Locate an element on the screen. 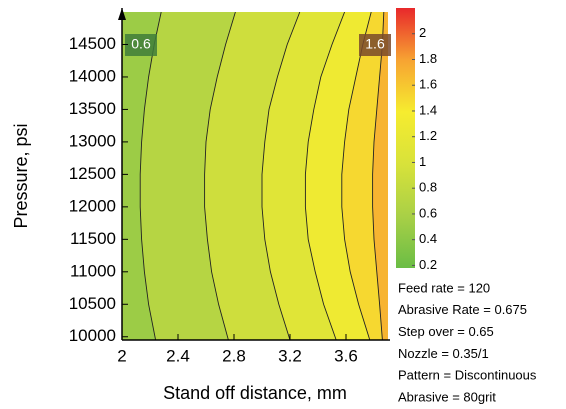 This screenshot has height=409, width=566. y-tick-label: 14000 is located at coordinates (92, 75).